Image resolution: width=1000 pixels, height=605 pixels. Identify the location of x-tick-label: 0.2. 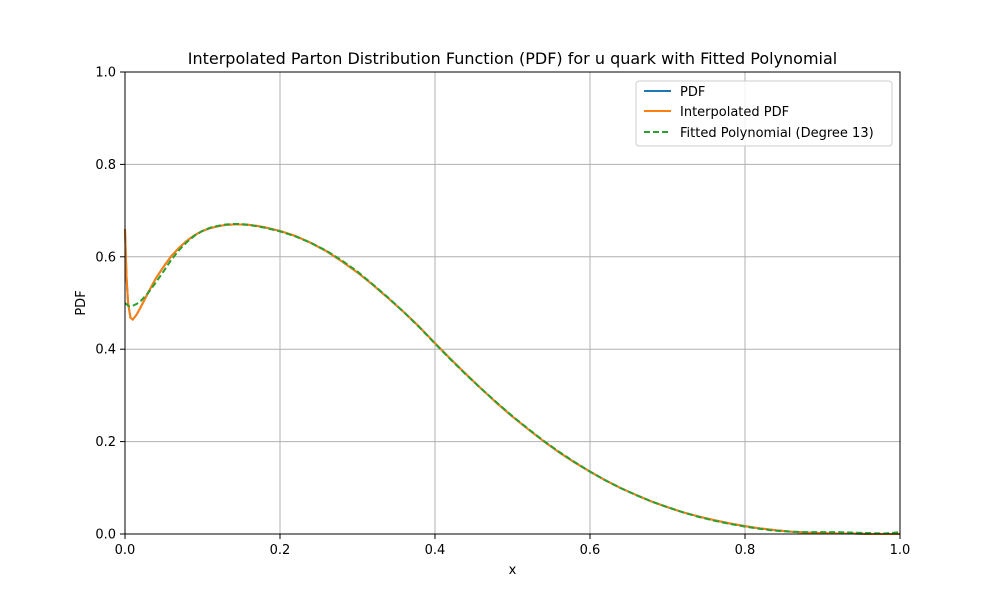
(280, 550).